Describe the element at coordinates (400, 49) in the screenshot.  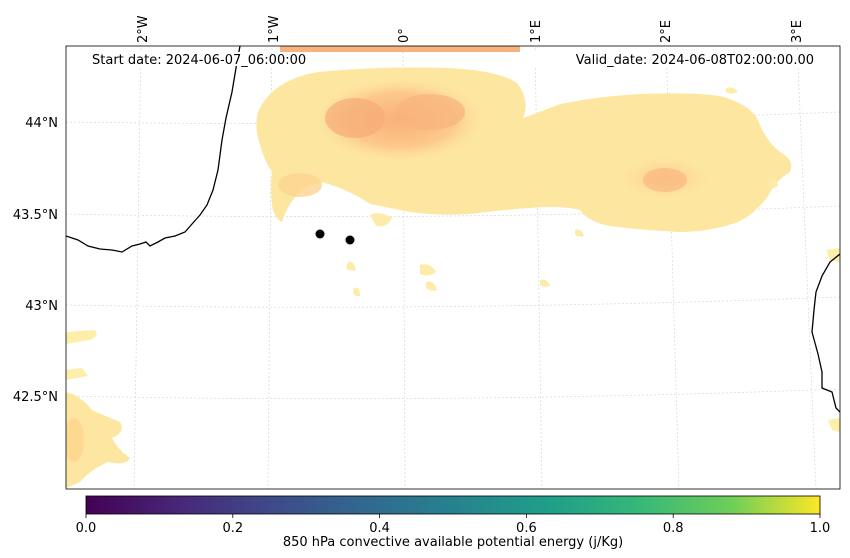
I see `field-top-band` at that location.